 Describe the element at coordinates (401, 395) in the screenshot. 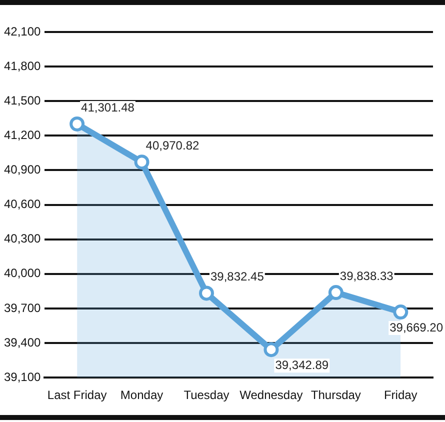

I see `x-tick-label: Friday` at that location.